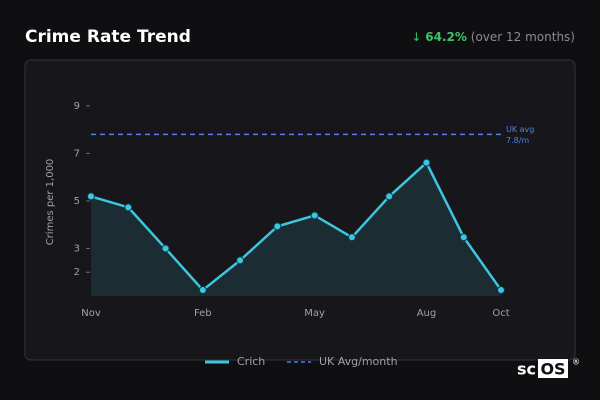 The height and width of the screenshot is (400, 600). I want to click on brand-boxed: OS, so click(552, 369).